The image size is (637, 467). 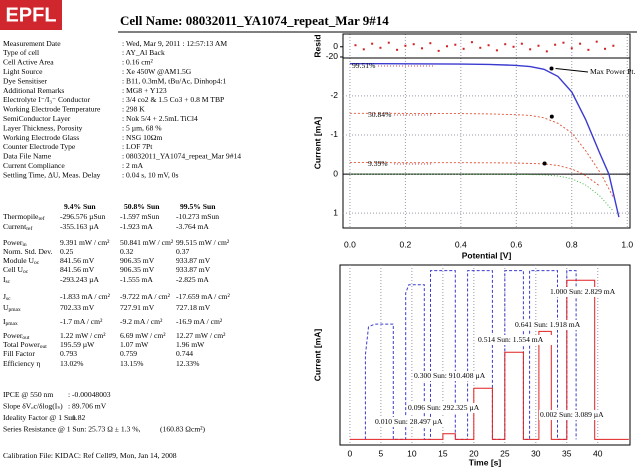 What do you see at coordinates (145, 296) in the screenshot?
I see `cell: -9.722 mA / cm²` at bounding box center [145, 296].